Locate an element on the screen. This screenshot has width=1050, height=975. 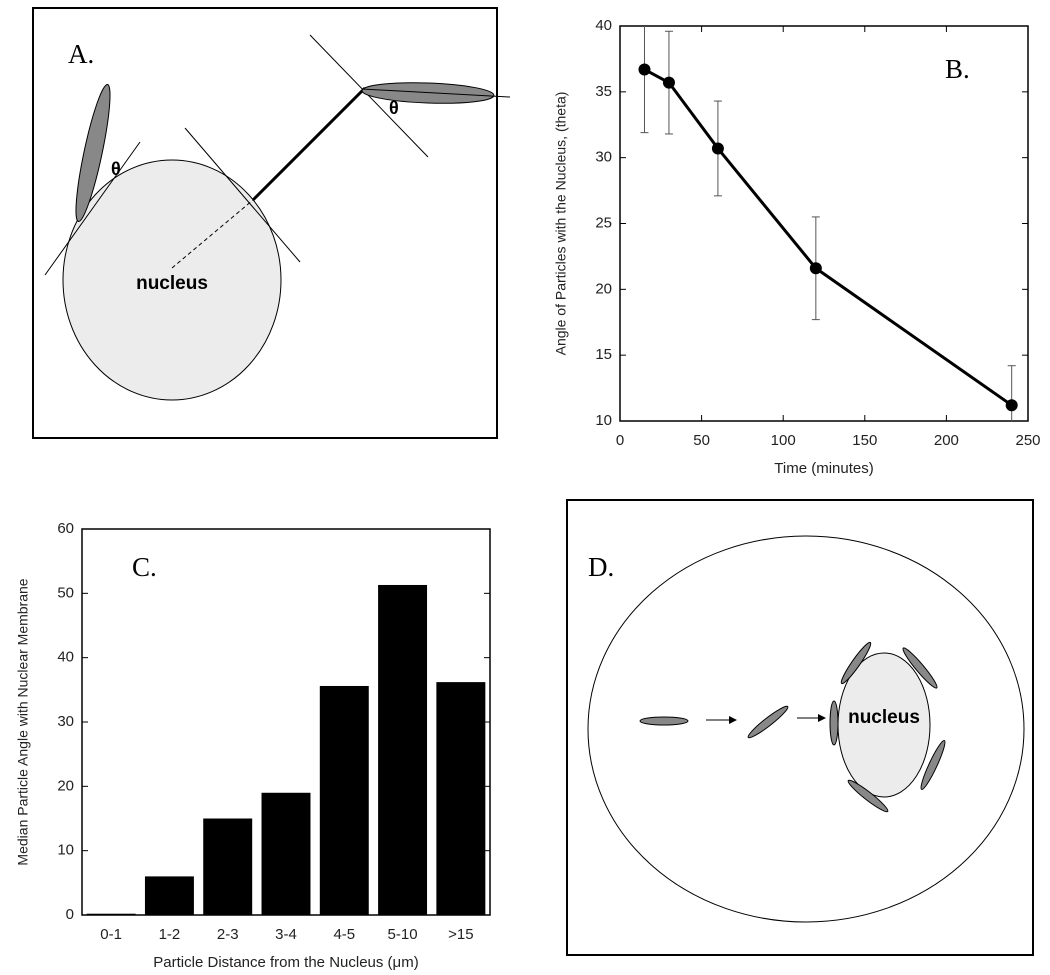
x-tick-label: 100 is located at coordinates (783, 440).